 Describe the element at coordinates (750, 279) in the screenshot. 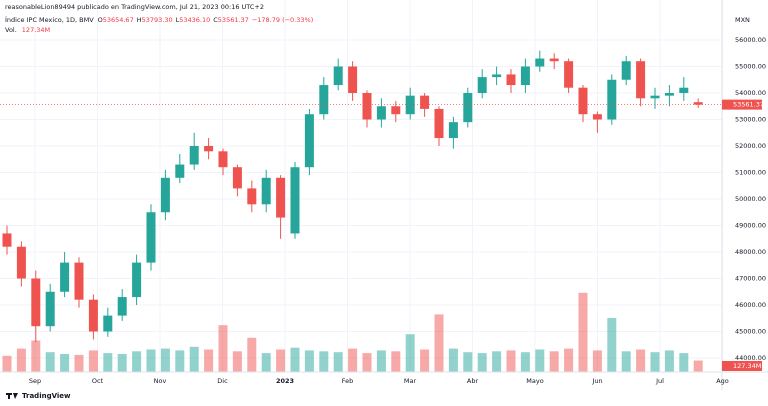

I see `y-tick-label: 47000.00` at that location.